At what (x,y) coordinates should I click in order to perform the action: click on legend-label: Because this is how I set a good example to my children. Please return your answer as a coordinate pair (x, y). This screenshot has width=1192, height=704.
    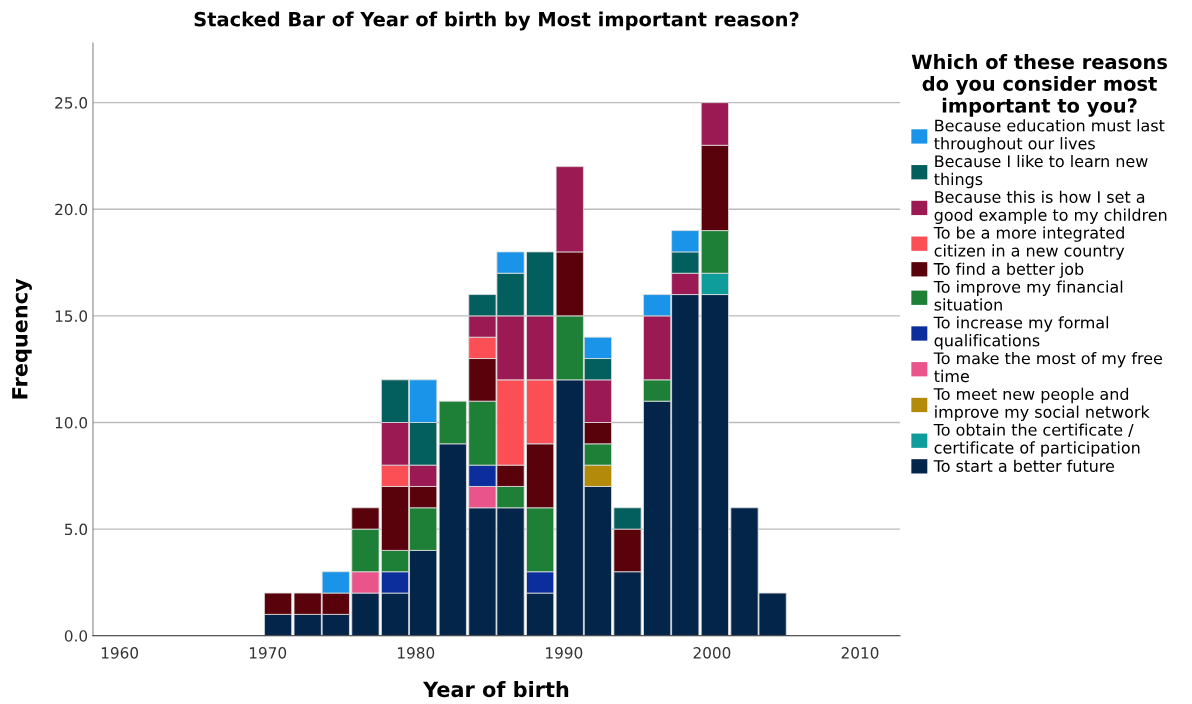
    Looking at the image, I should click on (1050, 207).